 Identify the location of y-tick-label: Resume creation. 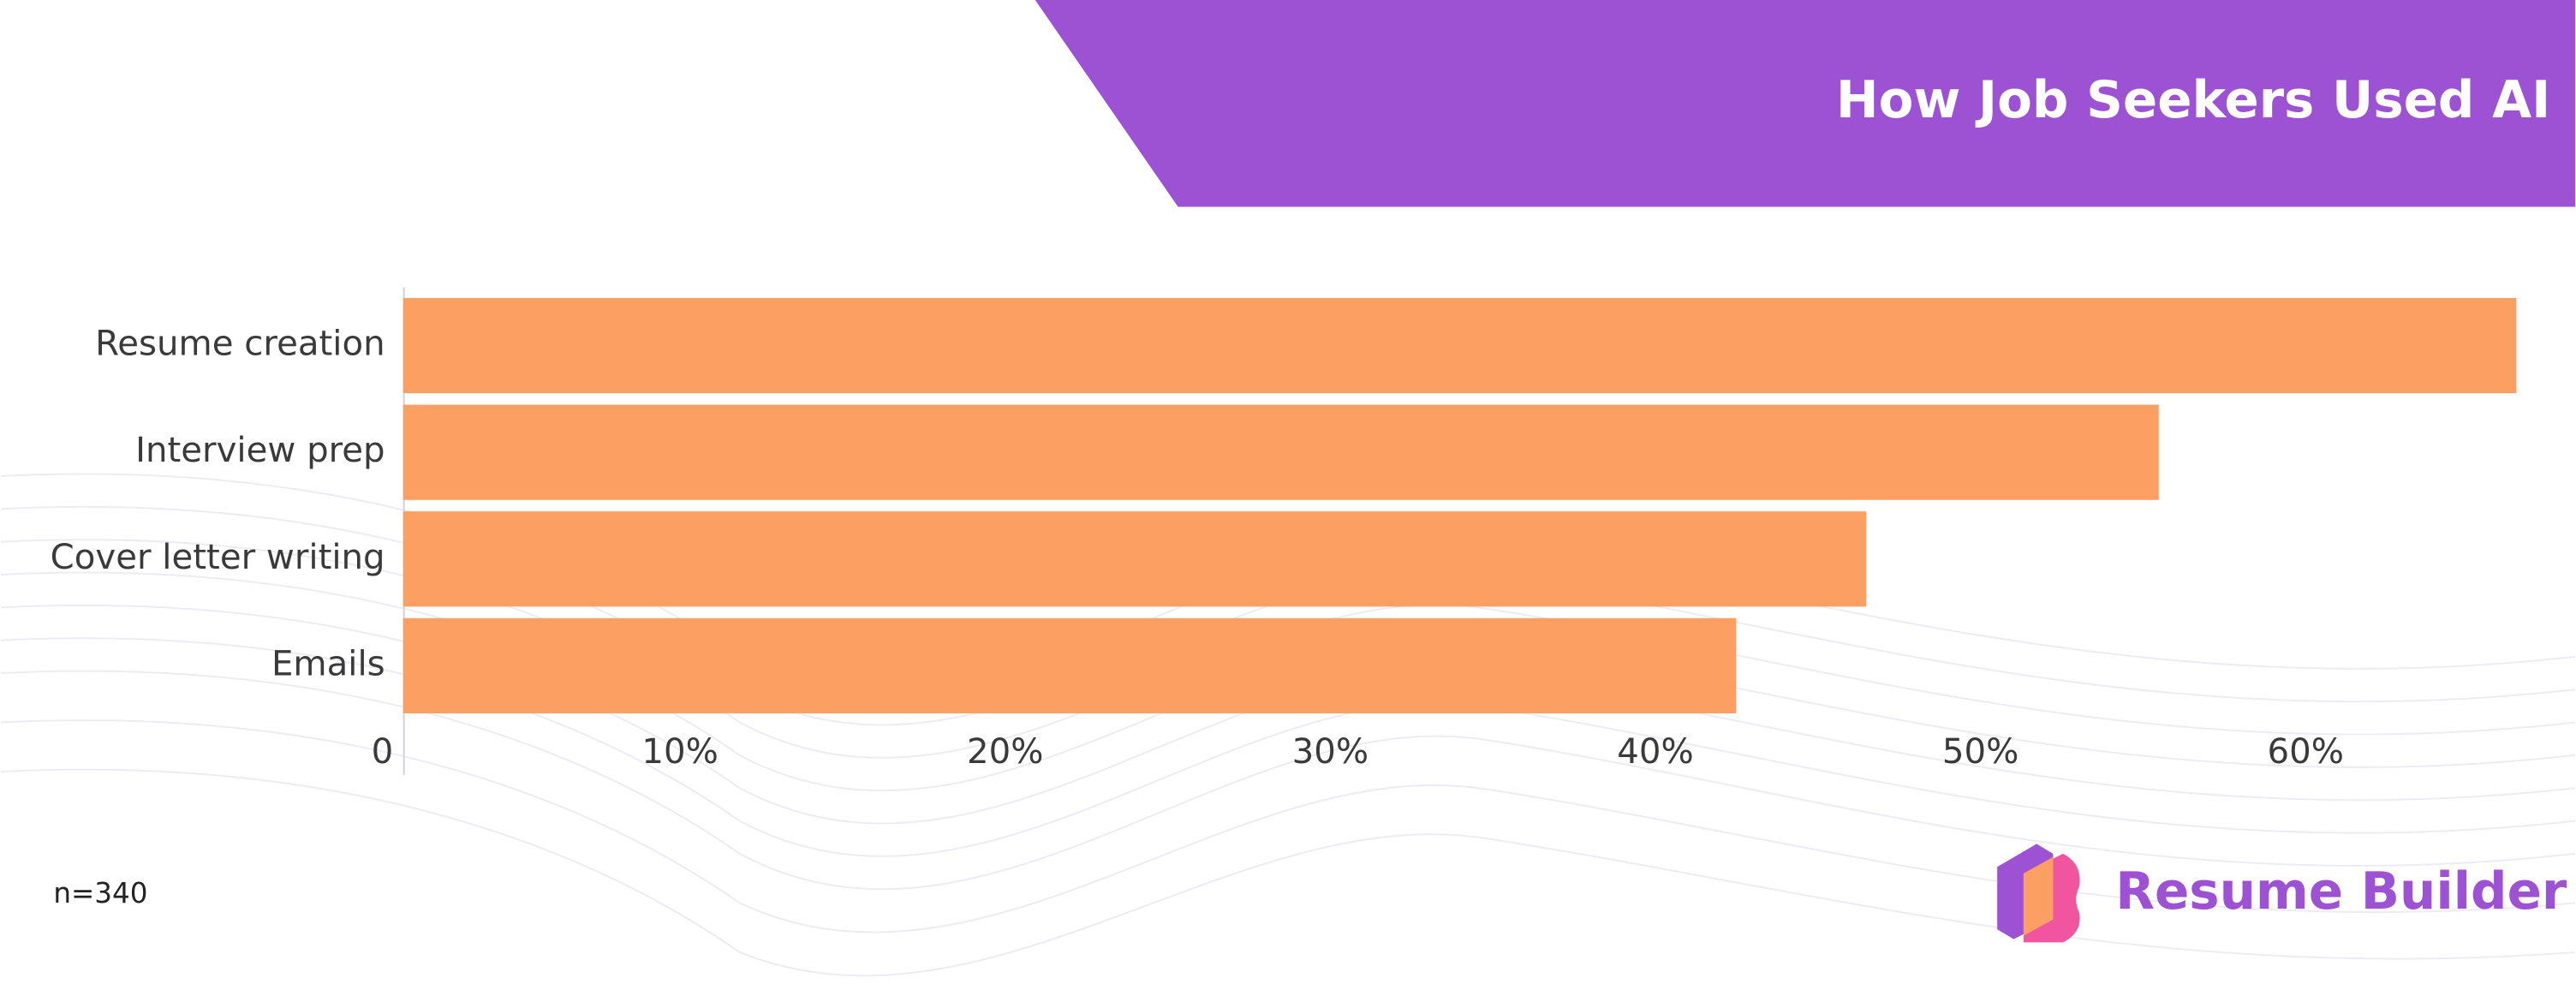
(240, 344).